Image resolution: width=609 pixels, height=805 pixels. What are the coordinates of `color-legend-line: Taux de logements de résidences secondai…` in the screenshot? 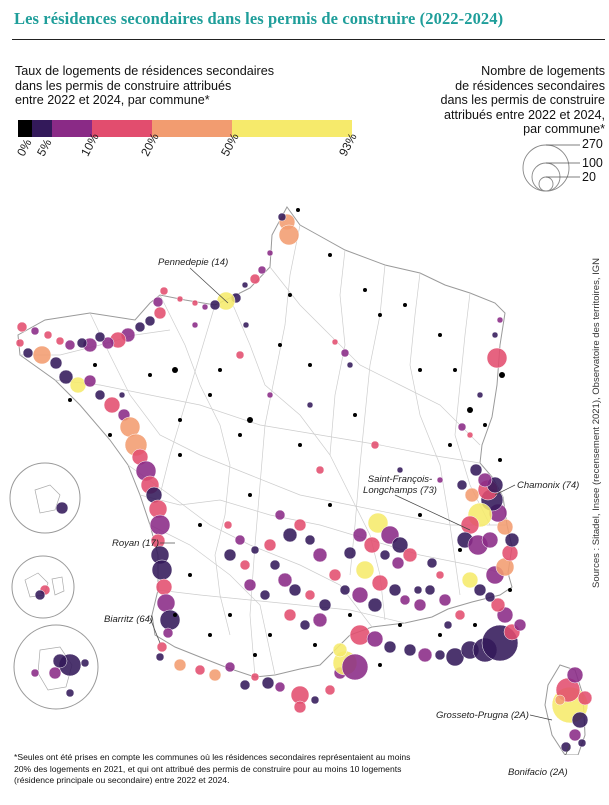 It's located at (145, 71).